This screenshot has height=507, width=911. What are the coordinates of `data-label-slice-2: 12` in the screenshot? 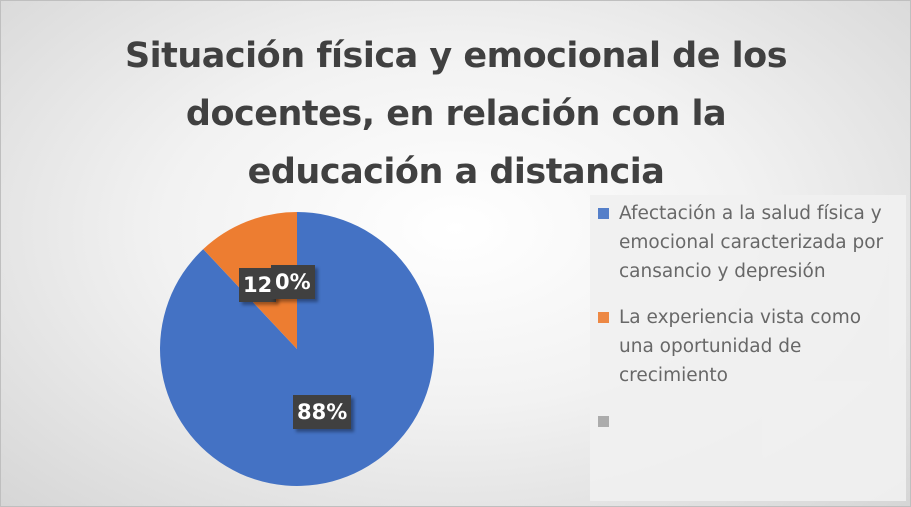 It's located at (258, 285).